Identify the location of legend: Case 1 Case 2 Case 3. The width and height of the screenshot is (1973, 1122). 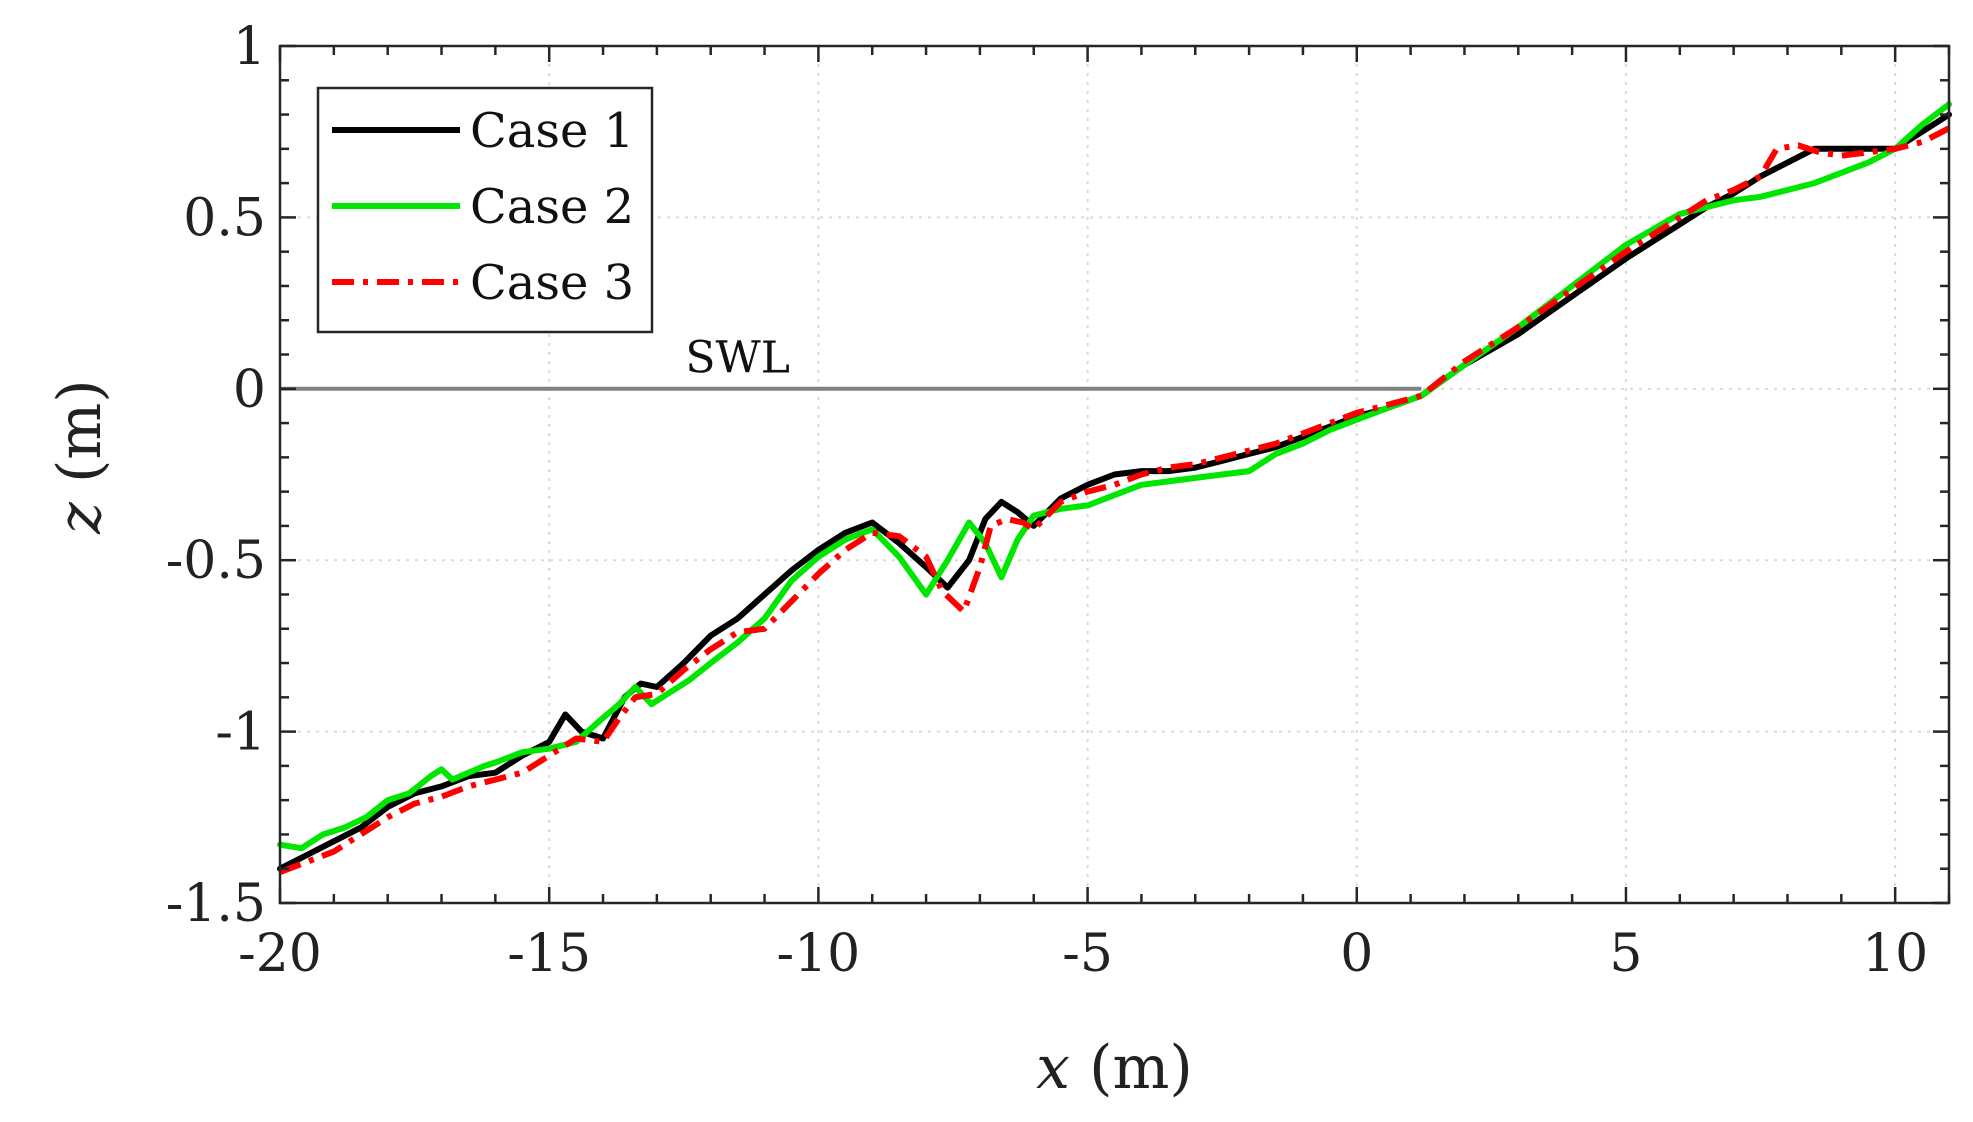
(485, 210).